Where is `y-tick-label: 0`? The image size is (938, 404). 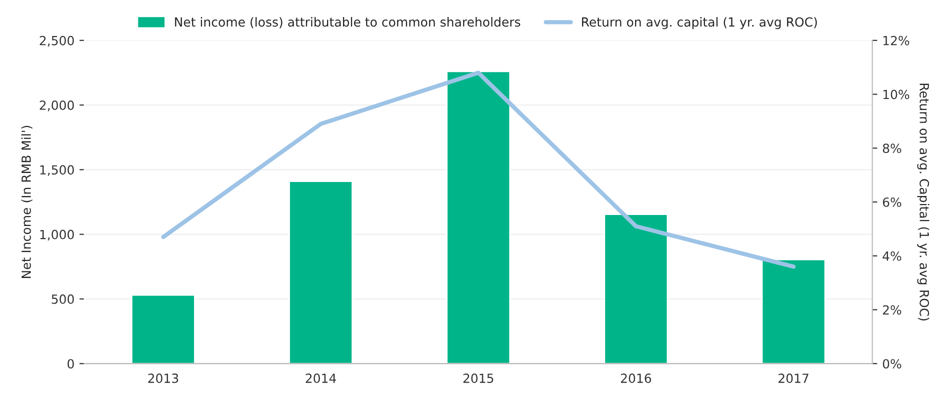 y-tick-label: 0 is located at coordinates (71, 364).